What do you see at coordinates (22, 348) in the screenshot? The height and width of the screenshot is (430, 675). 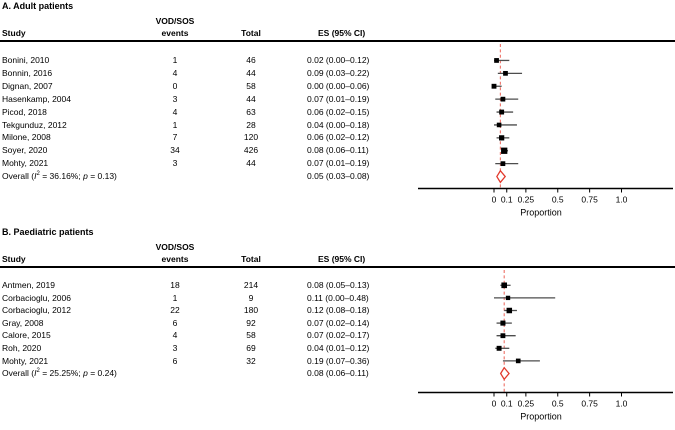 I see `study-cell: Roh, 2020` at bounding box center [22, 348].